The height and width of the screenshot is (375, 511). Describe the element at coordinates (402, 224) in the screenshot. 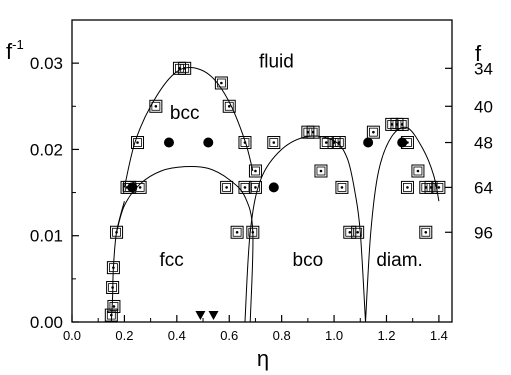

I see `phase-boundary-diamond` at that location.